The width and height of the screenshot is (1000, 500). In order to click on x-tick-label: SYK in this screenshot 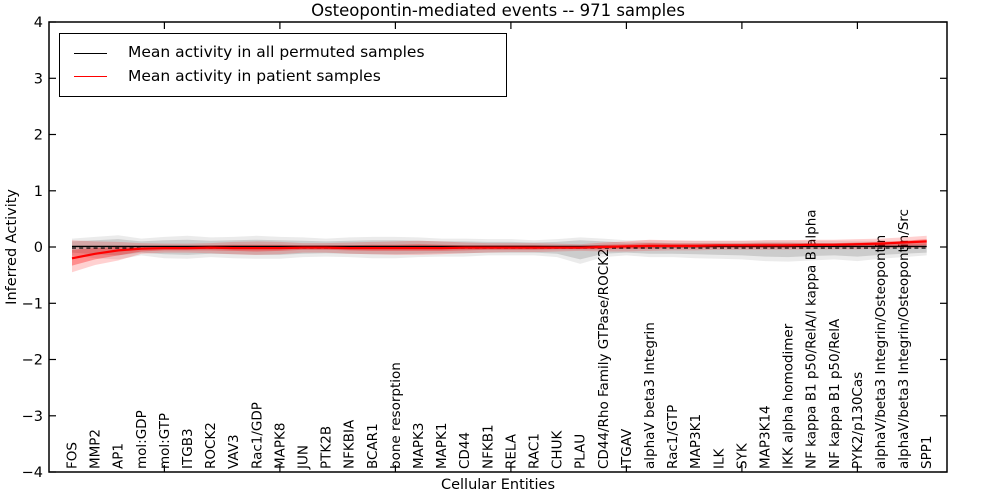, I will do `click(742, 455)`.